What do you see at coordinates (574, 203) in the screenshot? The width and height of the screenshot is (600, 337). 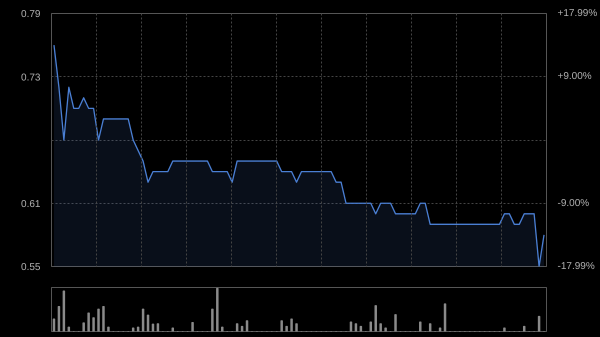 I see `y2-tick-label: -9.00%` at bounding box center [574, 203].